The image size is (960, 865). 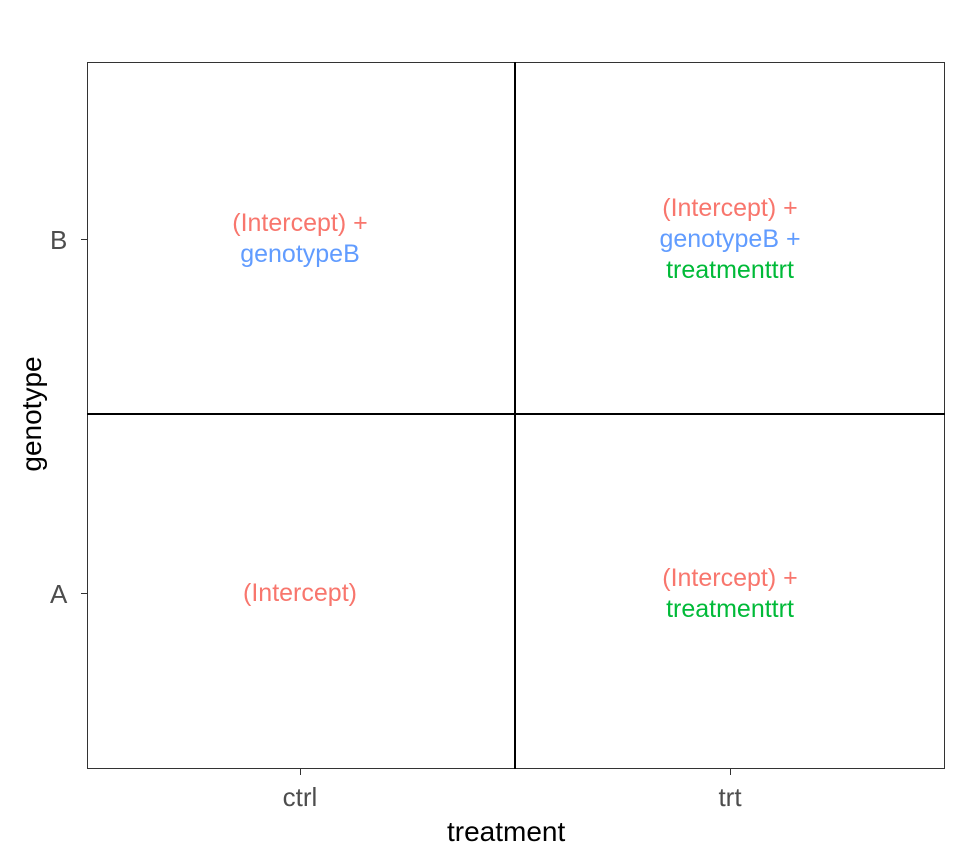 What do you see at coordinates (31, 414) in the screenshot?
I see `y-axis-title: genotype` at bounding box center [31, 414].